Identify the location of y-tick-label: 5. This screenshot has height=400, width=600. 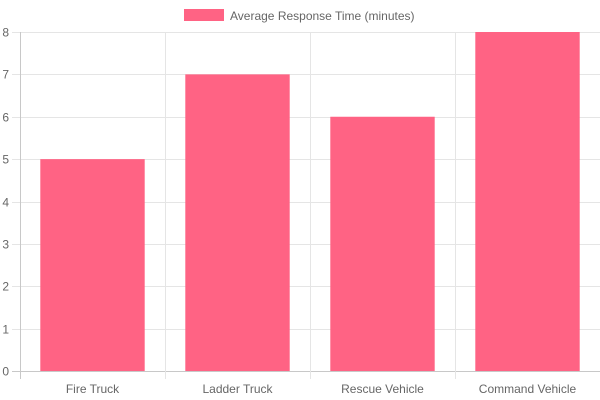
(5, 160).